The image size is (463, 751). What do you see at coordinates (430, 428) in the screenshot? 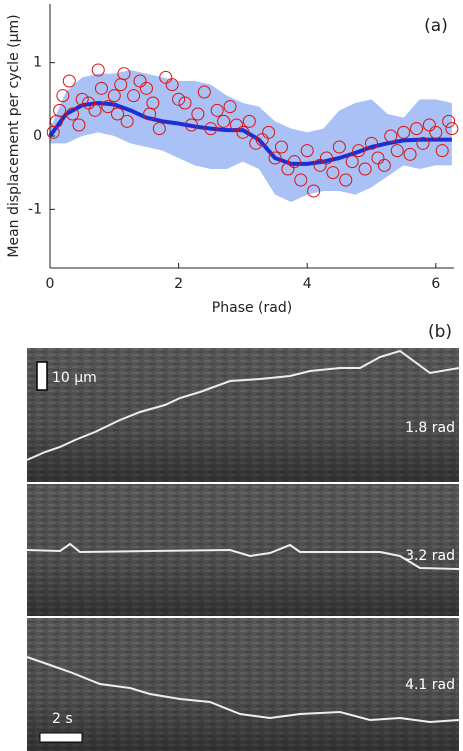
I see `phase-label: 1.8 rad` at bounding box center [430, 428].